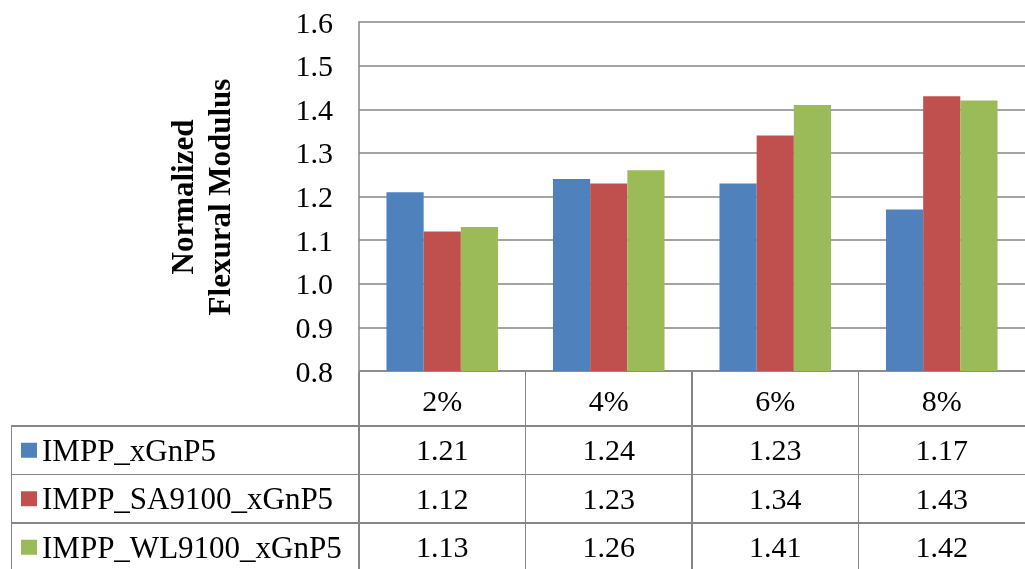  I want to click on y-tick-label: 0.8, so click(314, 371).